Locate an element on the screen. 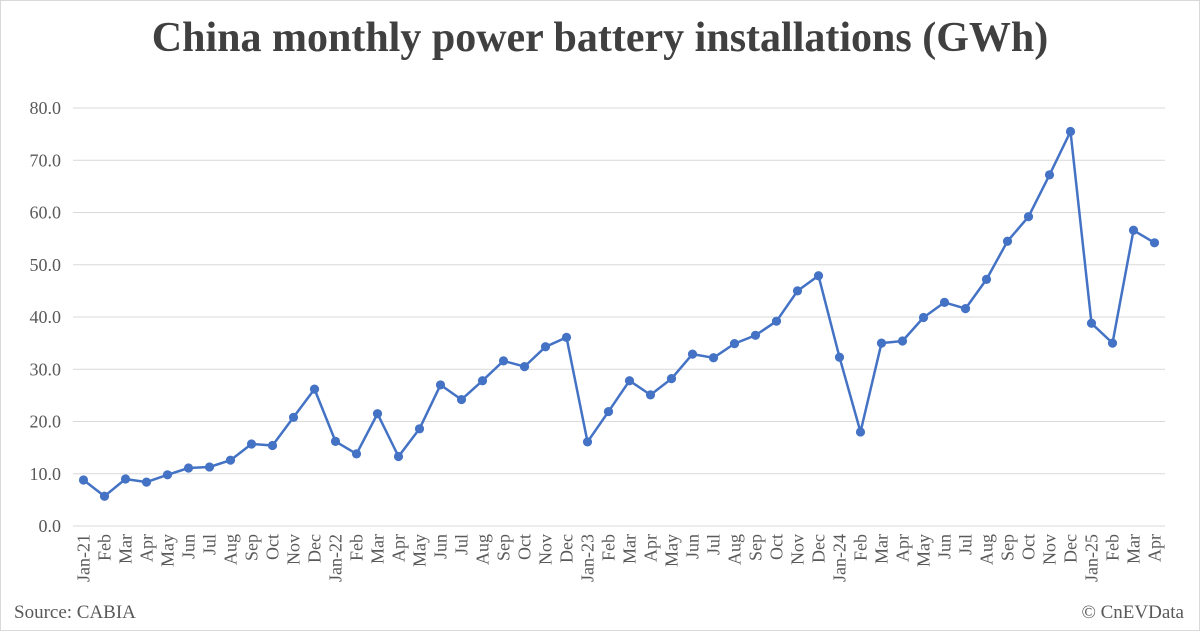  y-tick-label: 30.0 is located at coordinates (46, 369).